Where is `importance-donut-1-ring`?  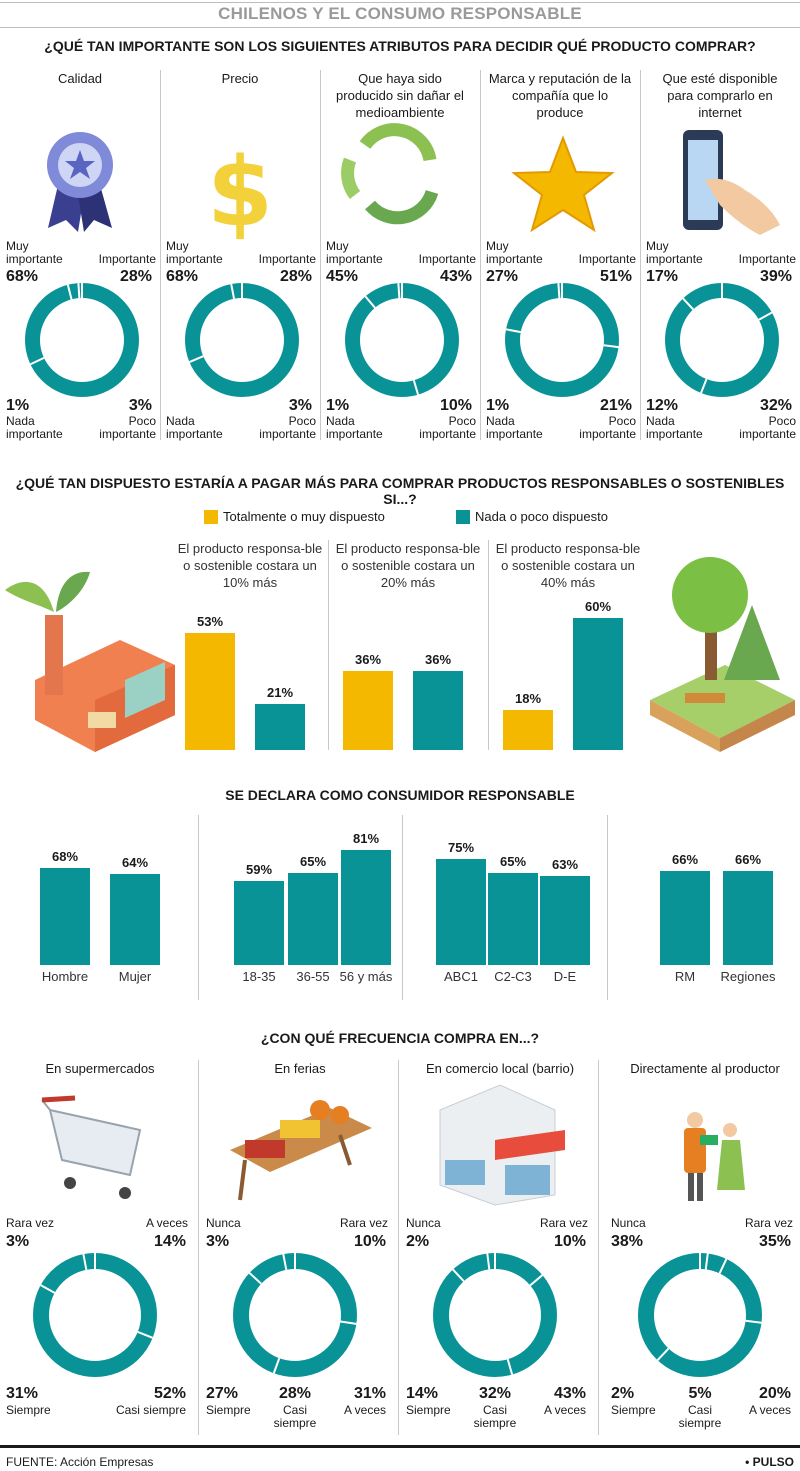
importance-donut-1-ring is located at coordinates (242, 340).